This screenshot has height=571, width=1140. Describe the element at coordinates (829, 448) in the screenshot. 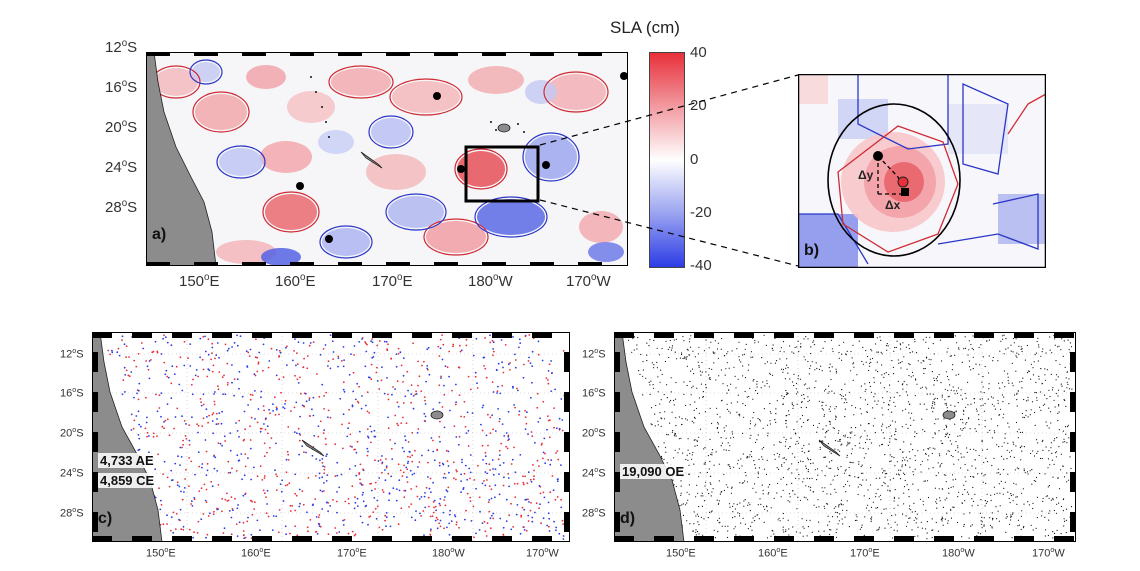

I see `new-caledonia-island` at that location.